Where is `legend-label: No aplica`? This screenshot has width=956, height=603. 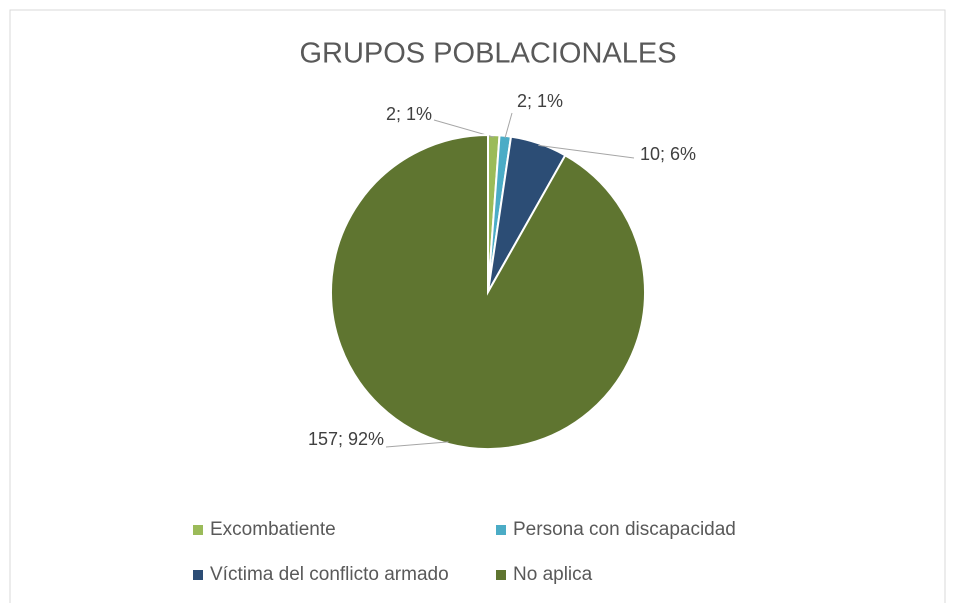 legend-label: No aplica is located at coordinates (553, 574).